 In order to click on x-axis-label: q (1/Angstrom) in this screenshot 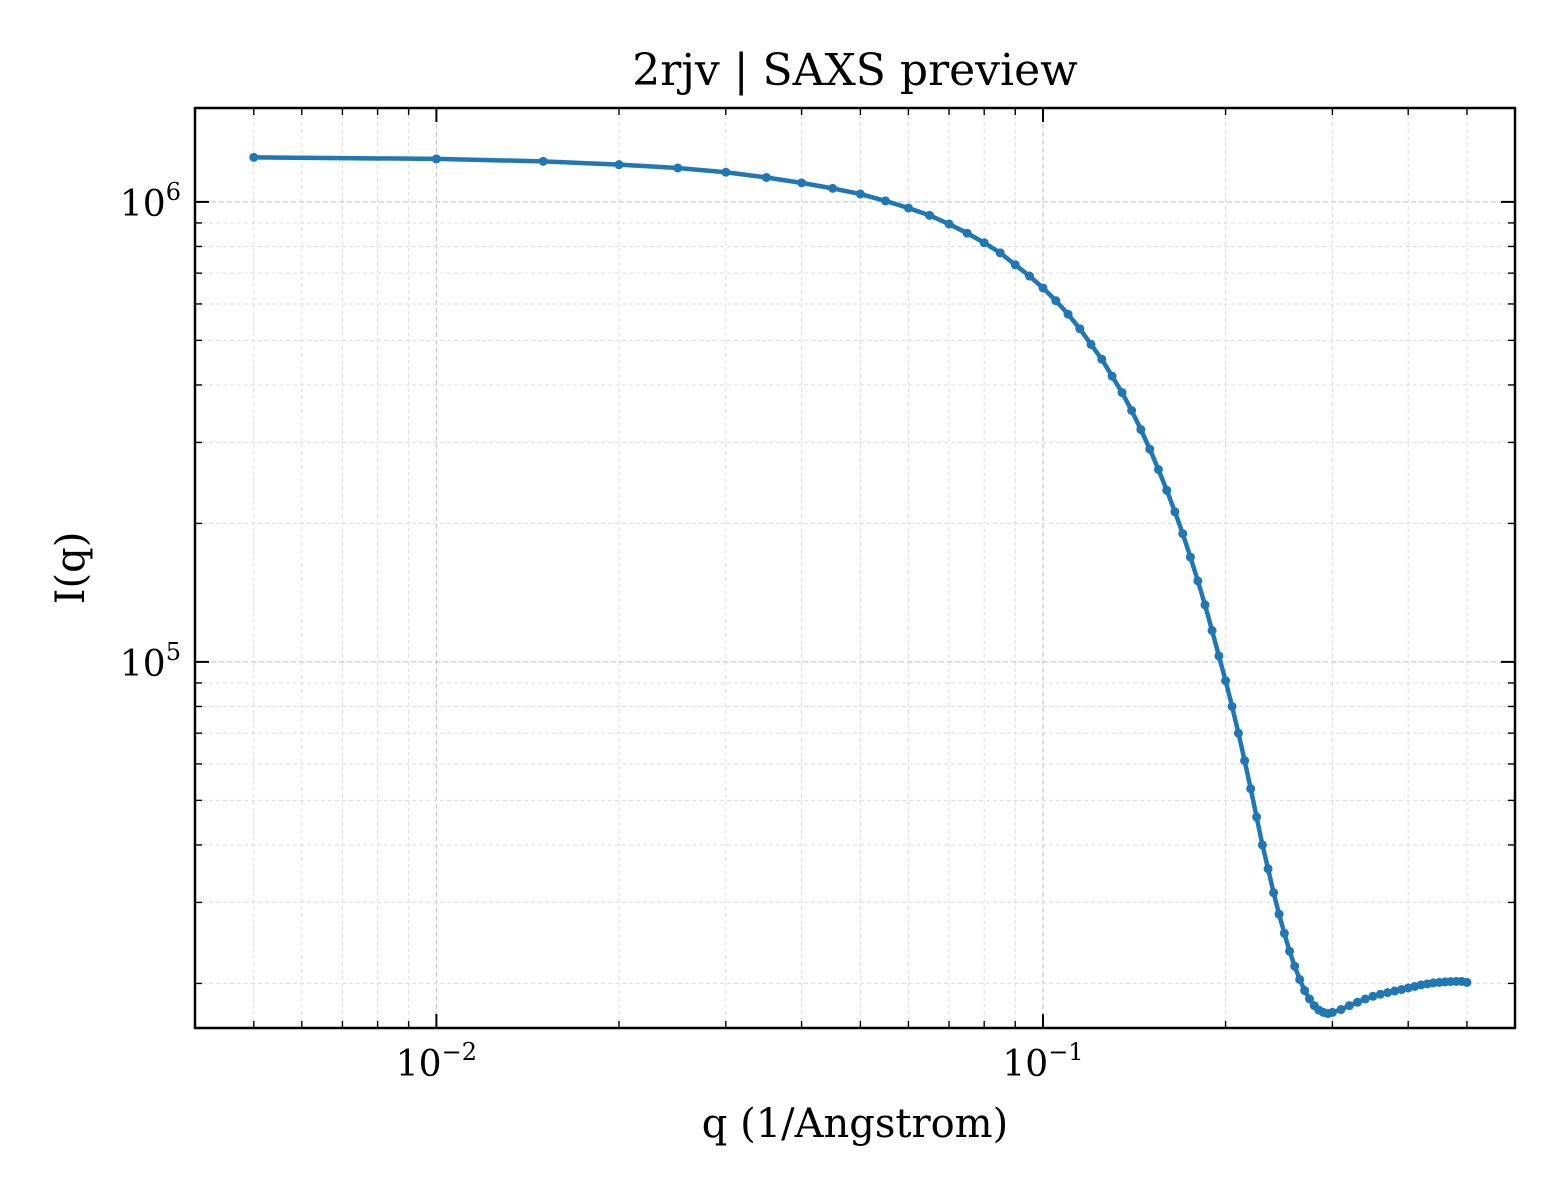, I will do `click(855, 1124)`.